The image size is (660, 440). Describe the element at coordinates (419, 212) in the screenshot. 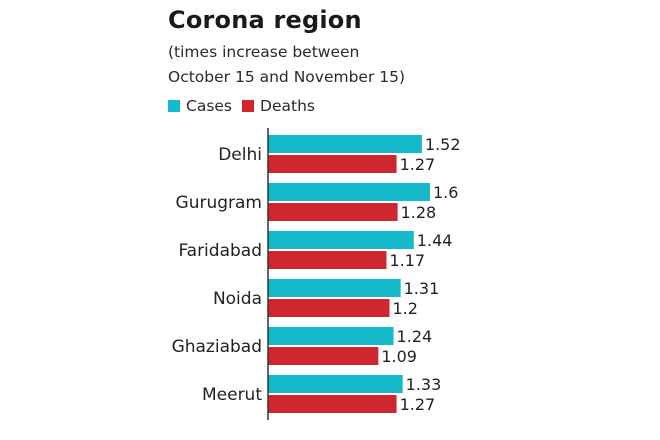

I see `value-label-deaths-gurugram: 1.28` at that location.